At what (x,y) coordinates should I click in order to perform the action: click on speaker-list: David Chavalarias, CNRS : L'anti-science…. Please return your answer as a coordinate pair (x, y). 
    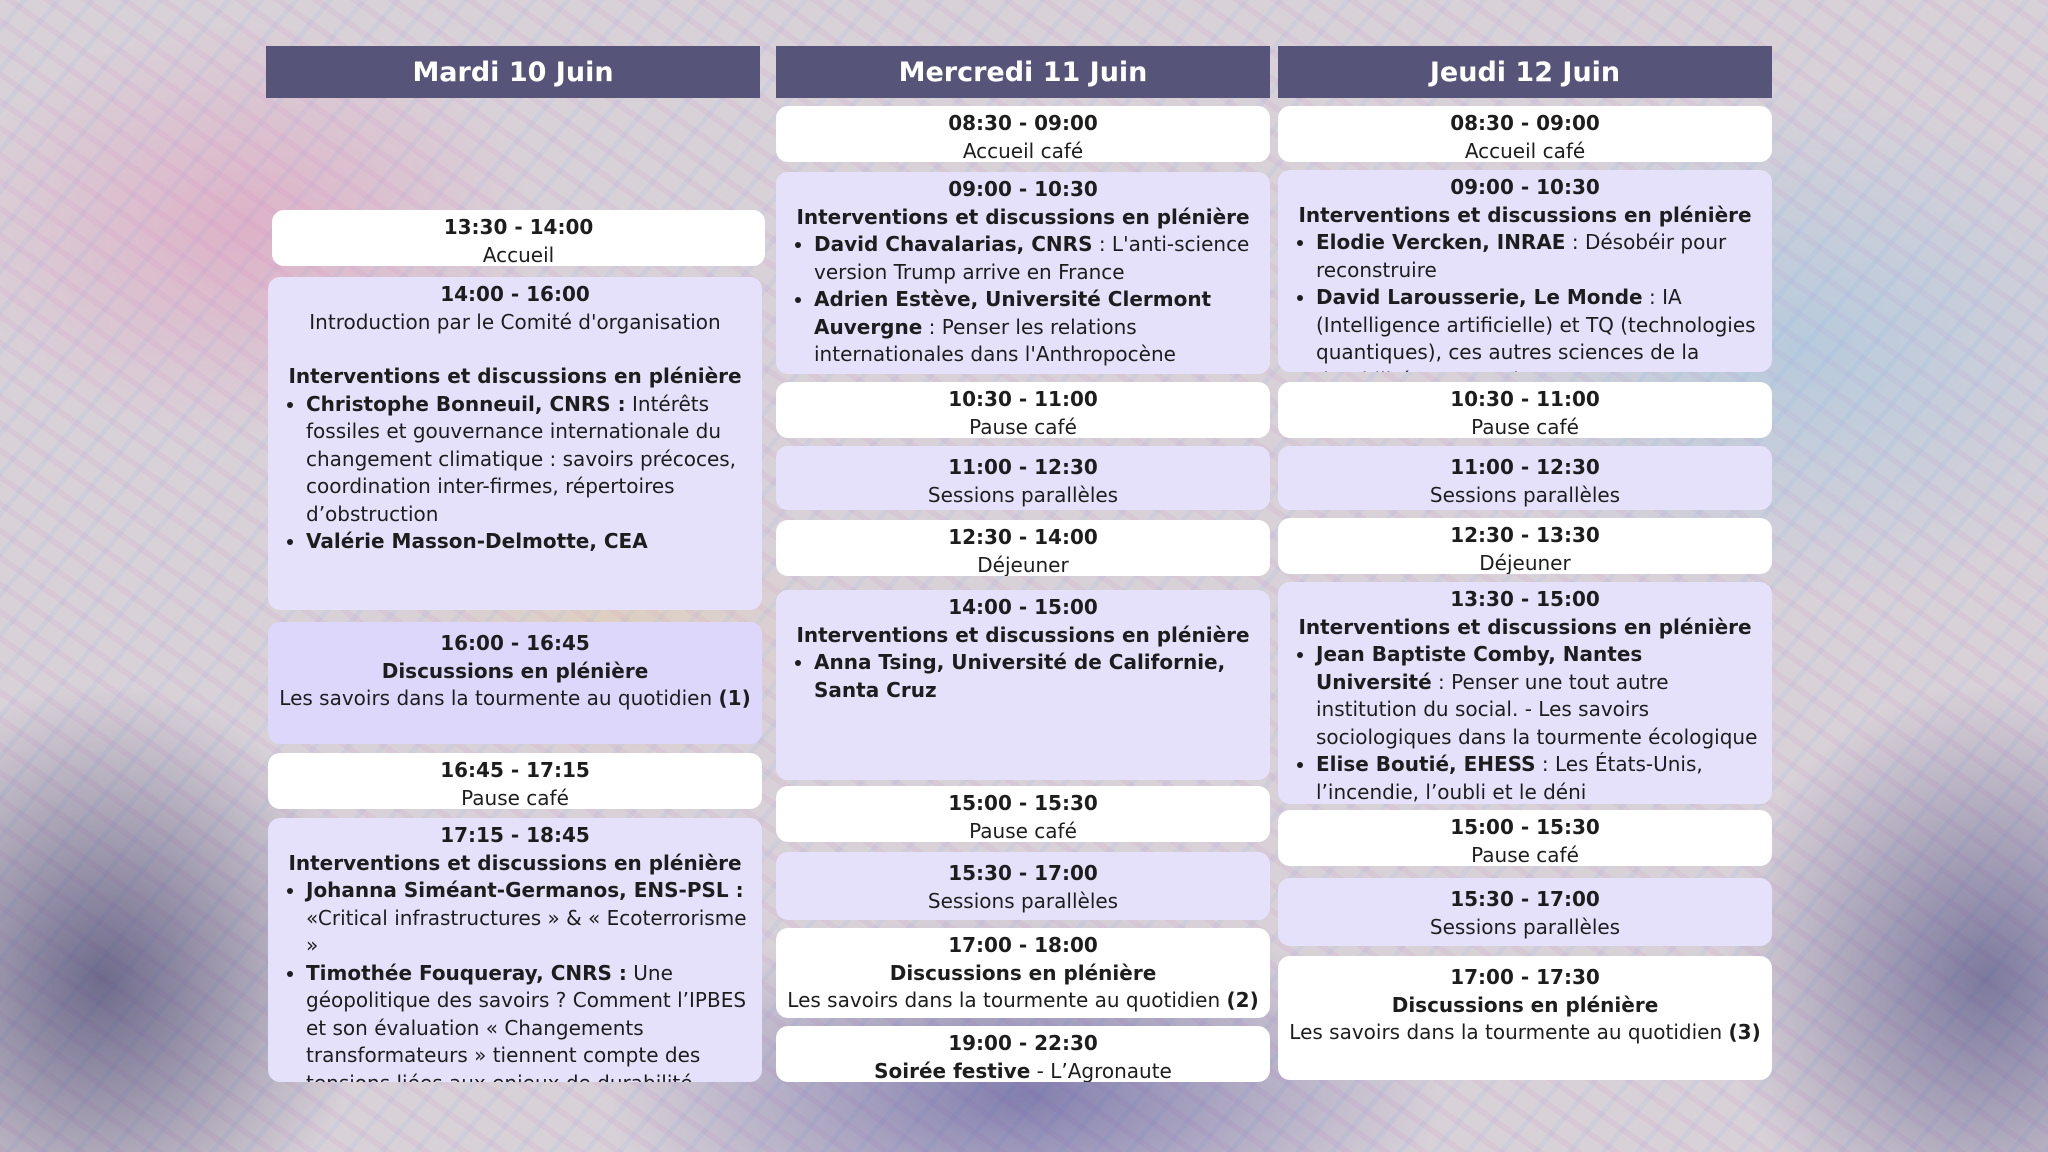
    Looking at the image, I should click on (1023, 300).